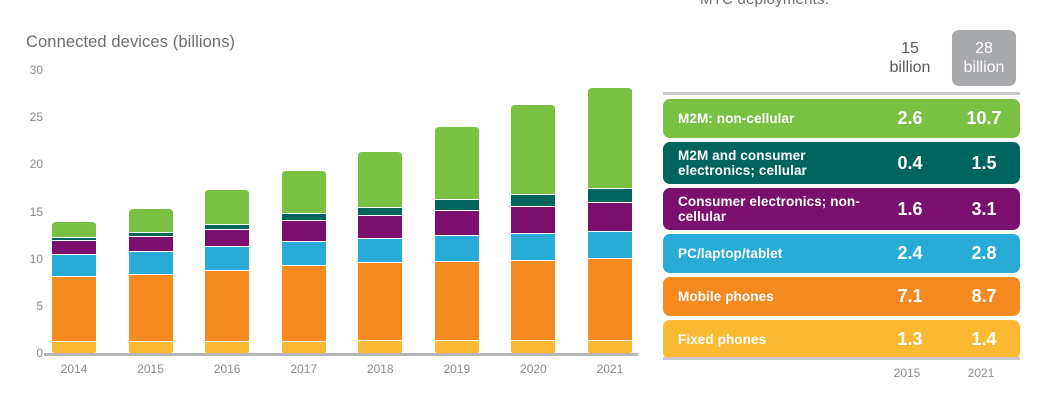  What do you see at coordinates (131, 42) in the screenshot?
I see `chart-title: Connected devices (billions)` at bounding box center [131, 42].